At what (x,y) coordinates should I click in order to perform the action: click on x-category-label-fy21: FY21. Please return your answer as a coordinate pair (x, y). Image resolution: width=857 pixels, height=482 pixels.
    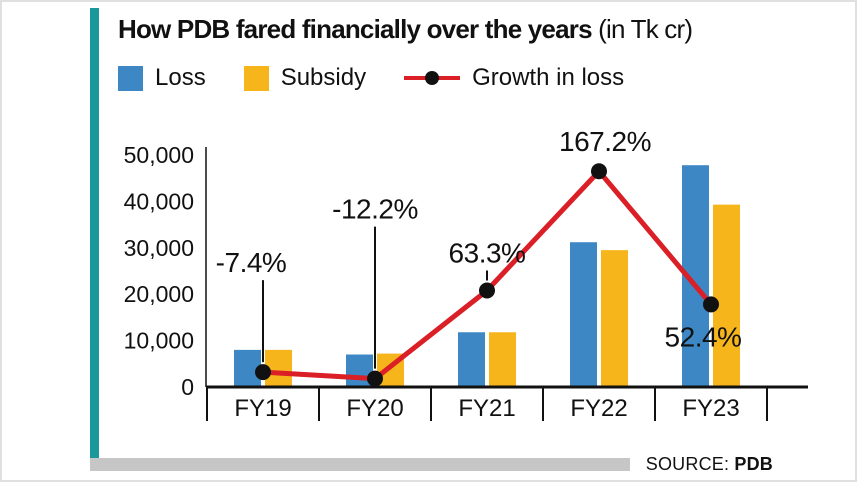
    Looking at the image, I should click on (486, 408).